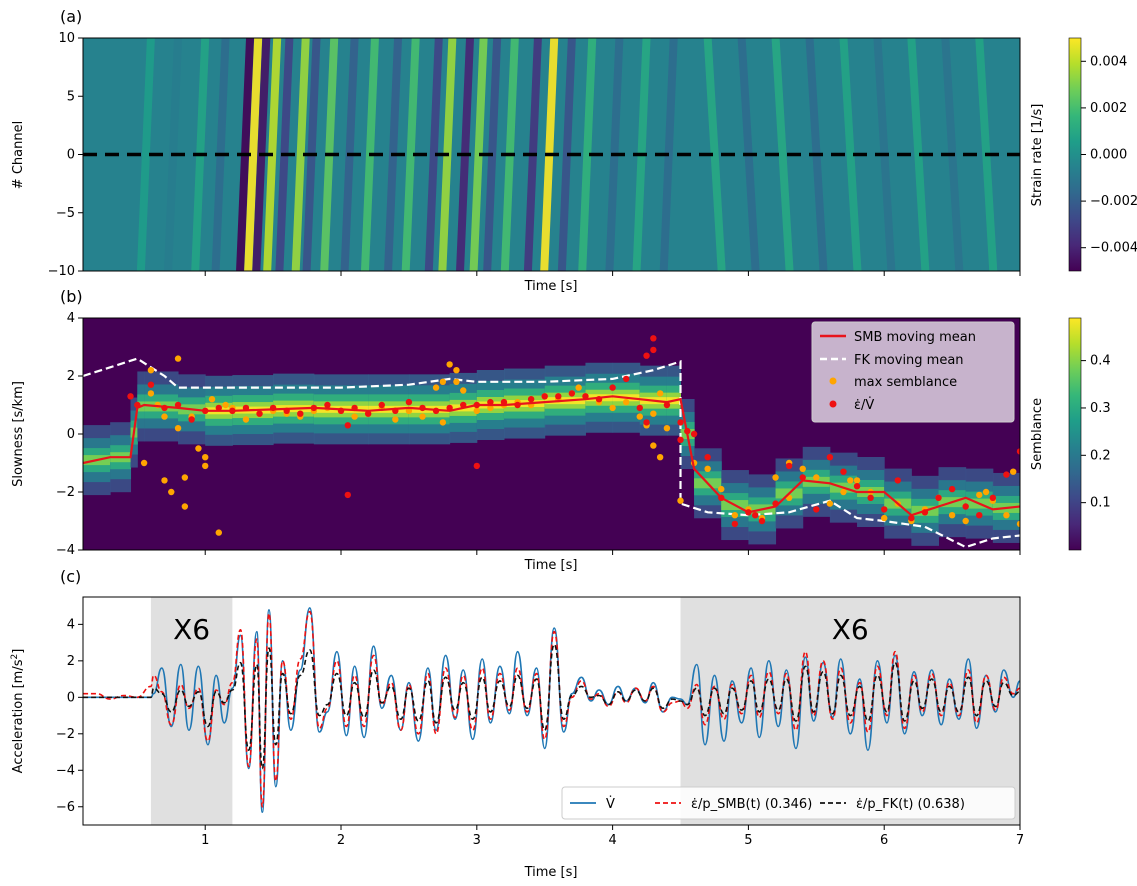 This screenshot has height=886, width=1137. I want to click on panel-c-y-tick-label: −6, so click(65, 807).